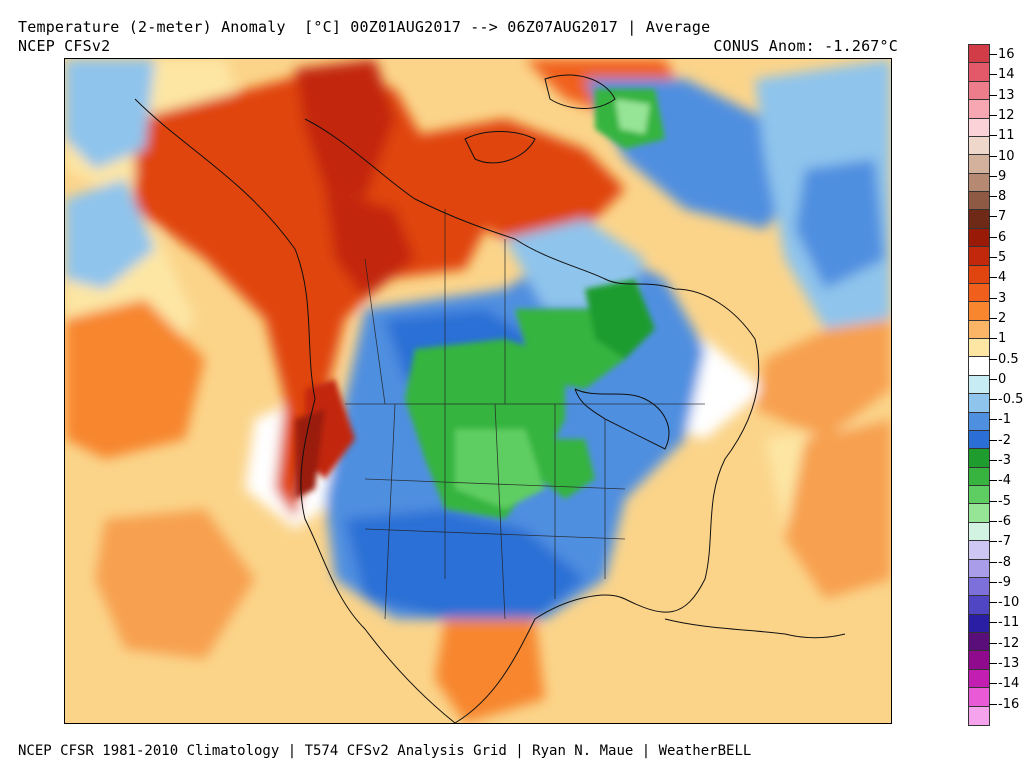  What do you see at coordinates (1006, 156) in the screenshot?
I see `legend-label: 10` at bounding box center [1006, 156].